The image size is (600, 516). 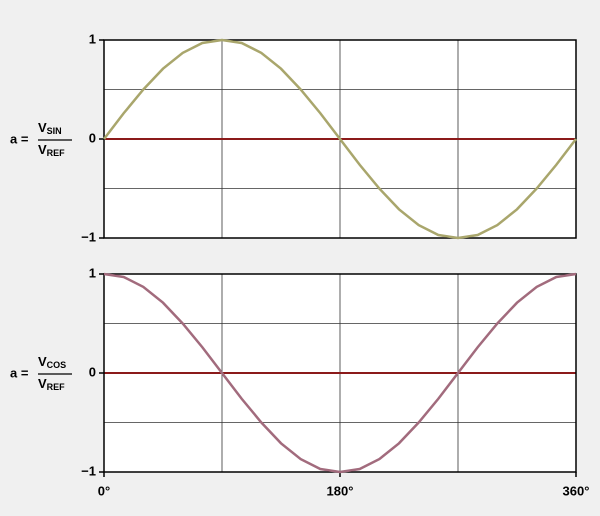 What do you see at coordinates (54, 131) in the screenshot?
I see `y-label-numerator-sub: SIN` at bounding box center [54, 131].